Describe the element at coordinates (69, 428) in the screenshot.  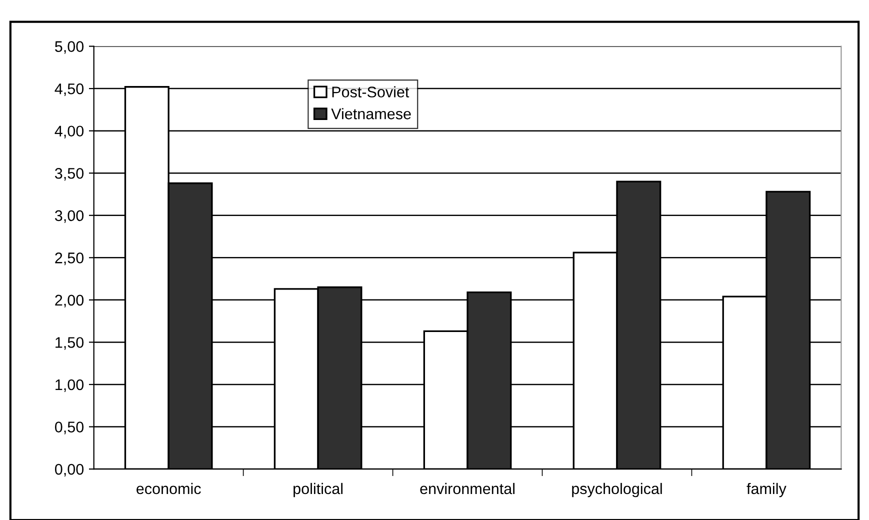
I see `y-tick-label: 0,50` at that location.